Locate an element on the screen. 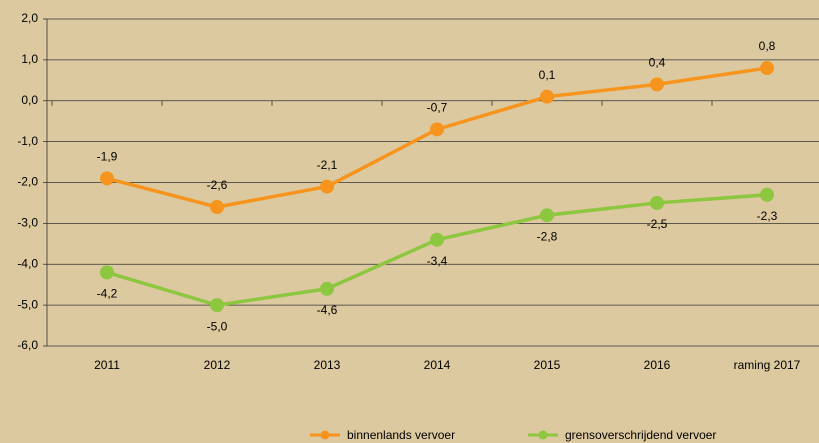 The height and width of the screenshot is (443, 819). x-tick-label: 2014 is located at coordinates (437, 365).